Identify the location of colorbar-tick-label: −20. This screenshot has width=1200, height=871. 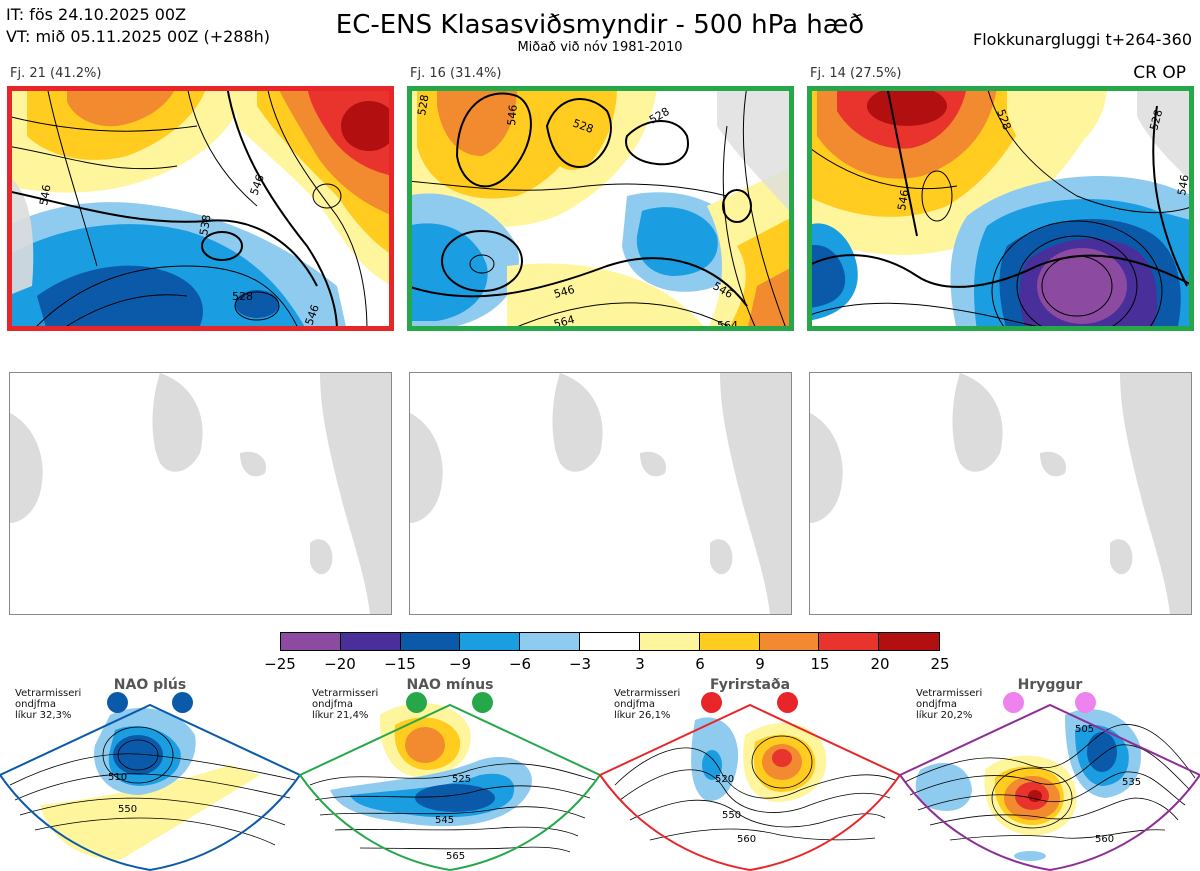
(340, 664).